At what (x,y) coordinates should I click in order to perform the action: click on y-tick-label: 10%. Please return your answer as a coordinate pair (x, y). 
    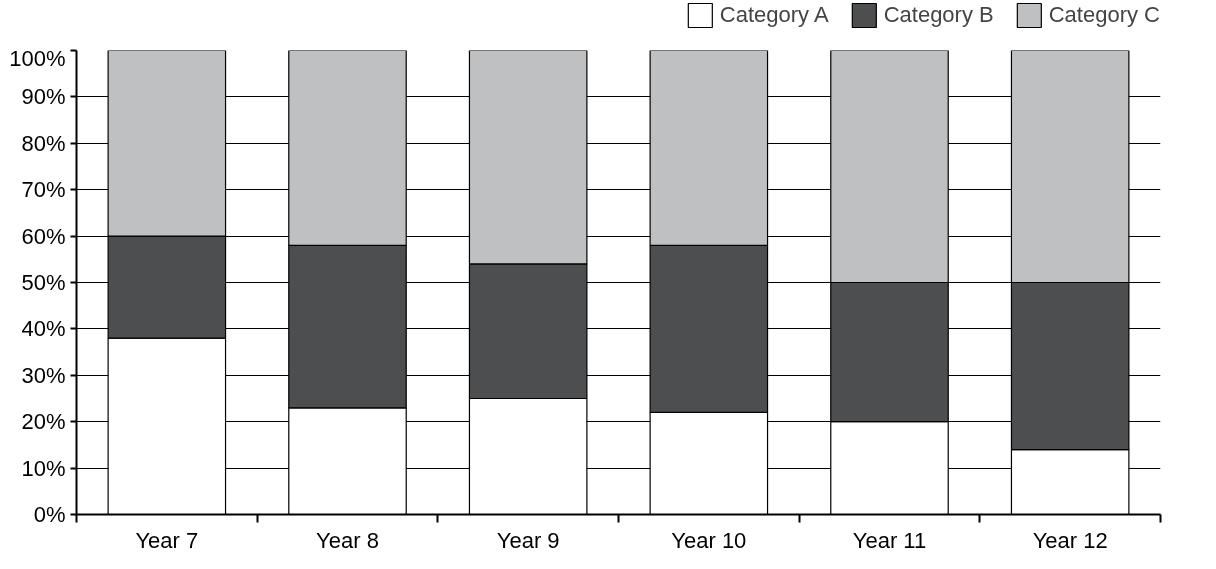
    Looking at the image, I should click on (43, 468).